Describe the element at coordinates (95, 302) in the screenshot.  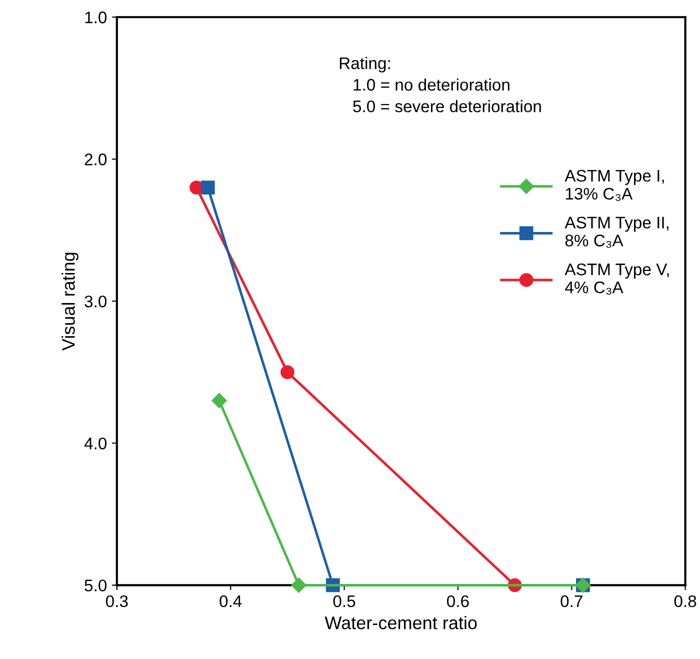
I see `y-tick-label: 3.0` at that location.